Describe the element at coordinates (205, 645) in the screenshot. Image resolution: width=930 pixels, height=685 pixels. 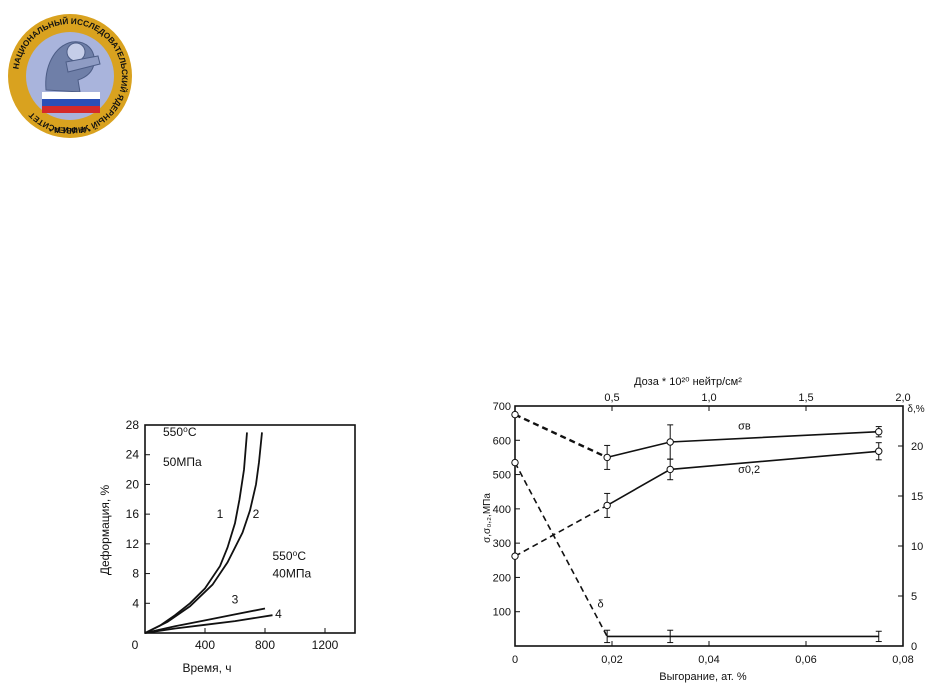
I see `x-tick-label: 400` at that location.